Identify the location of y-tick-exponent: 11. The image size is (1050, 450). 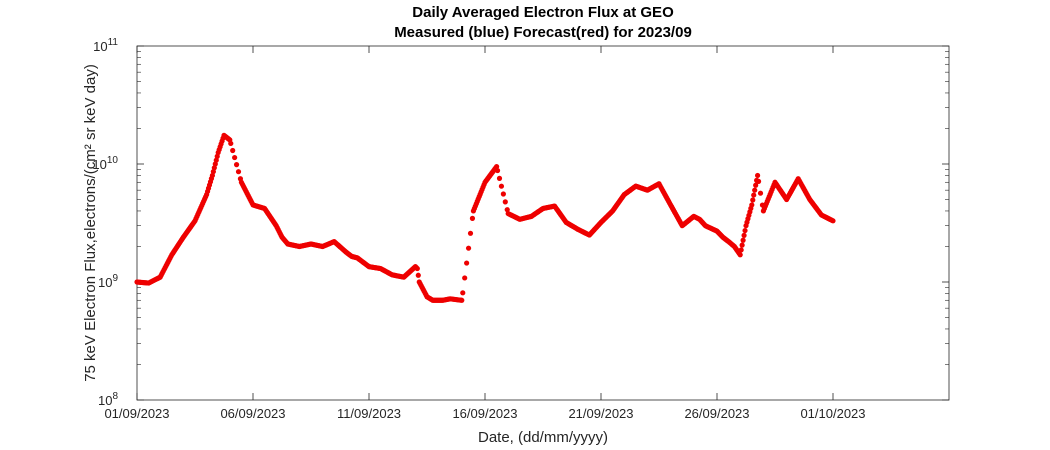
(113, 42).